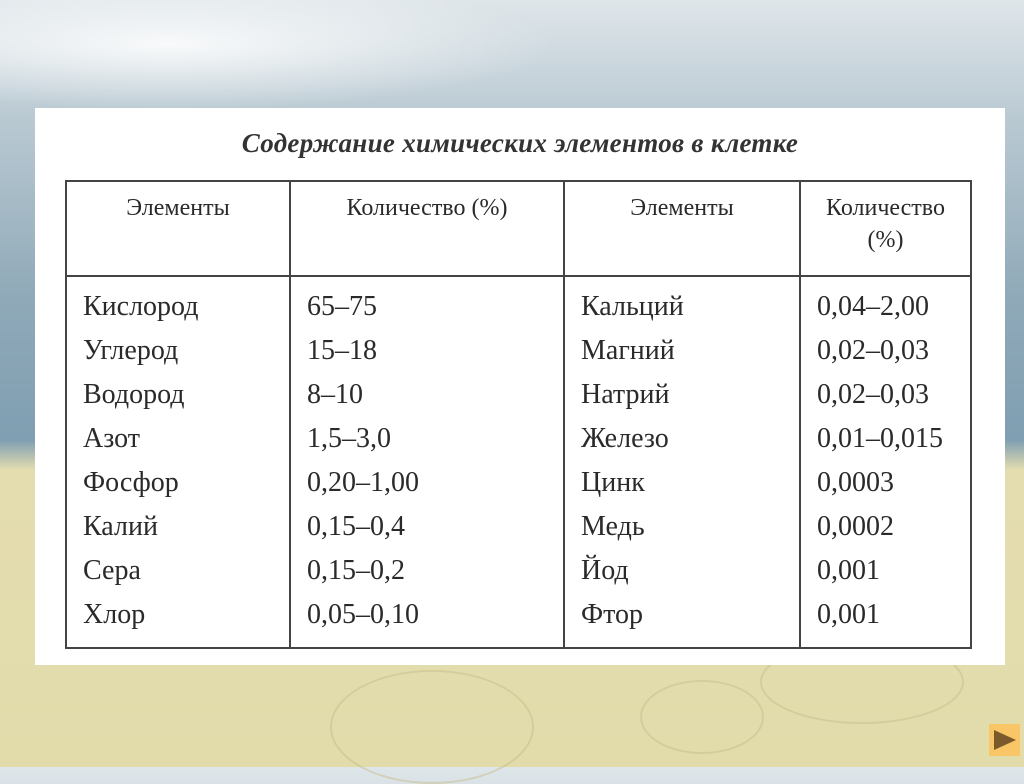 This screenshot has width=1024, height=784. Describe the element at coordinates (681, 395) in the screenshot. I see `element-cell: Натрий` at that location.